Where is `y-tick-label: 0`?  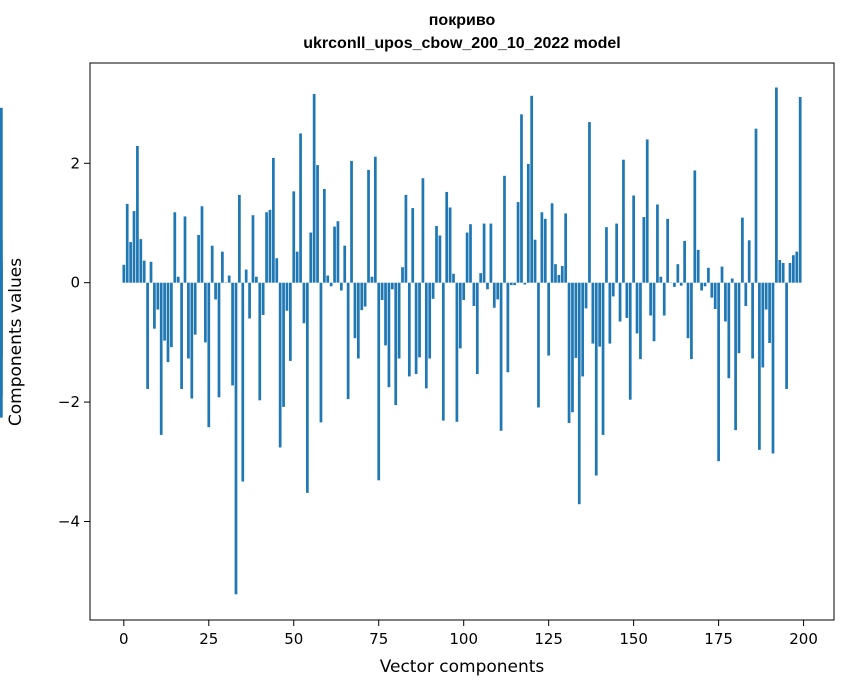 y-tick-label: 0 is located at coordinates (75, 283).